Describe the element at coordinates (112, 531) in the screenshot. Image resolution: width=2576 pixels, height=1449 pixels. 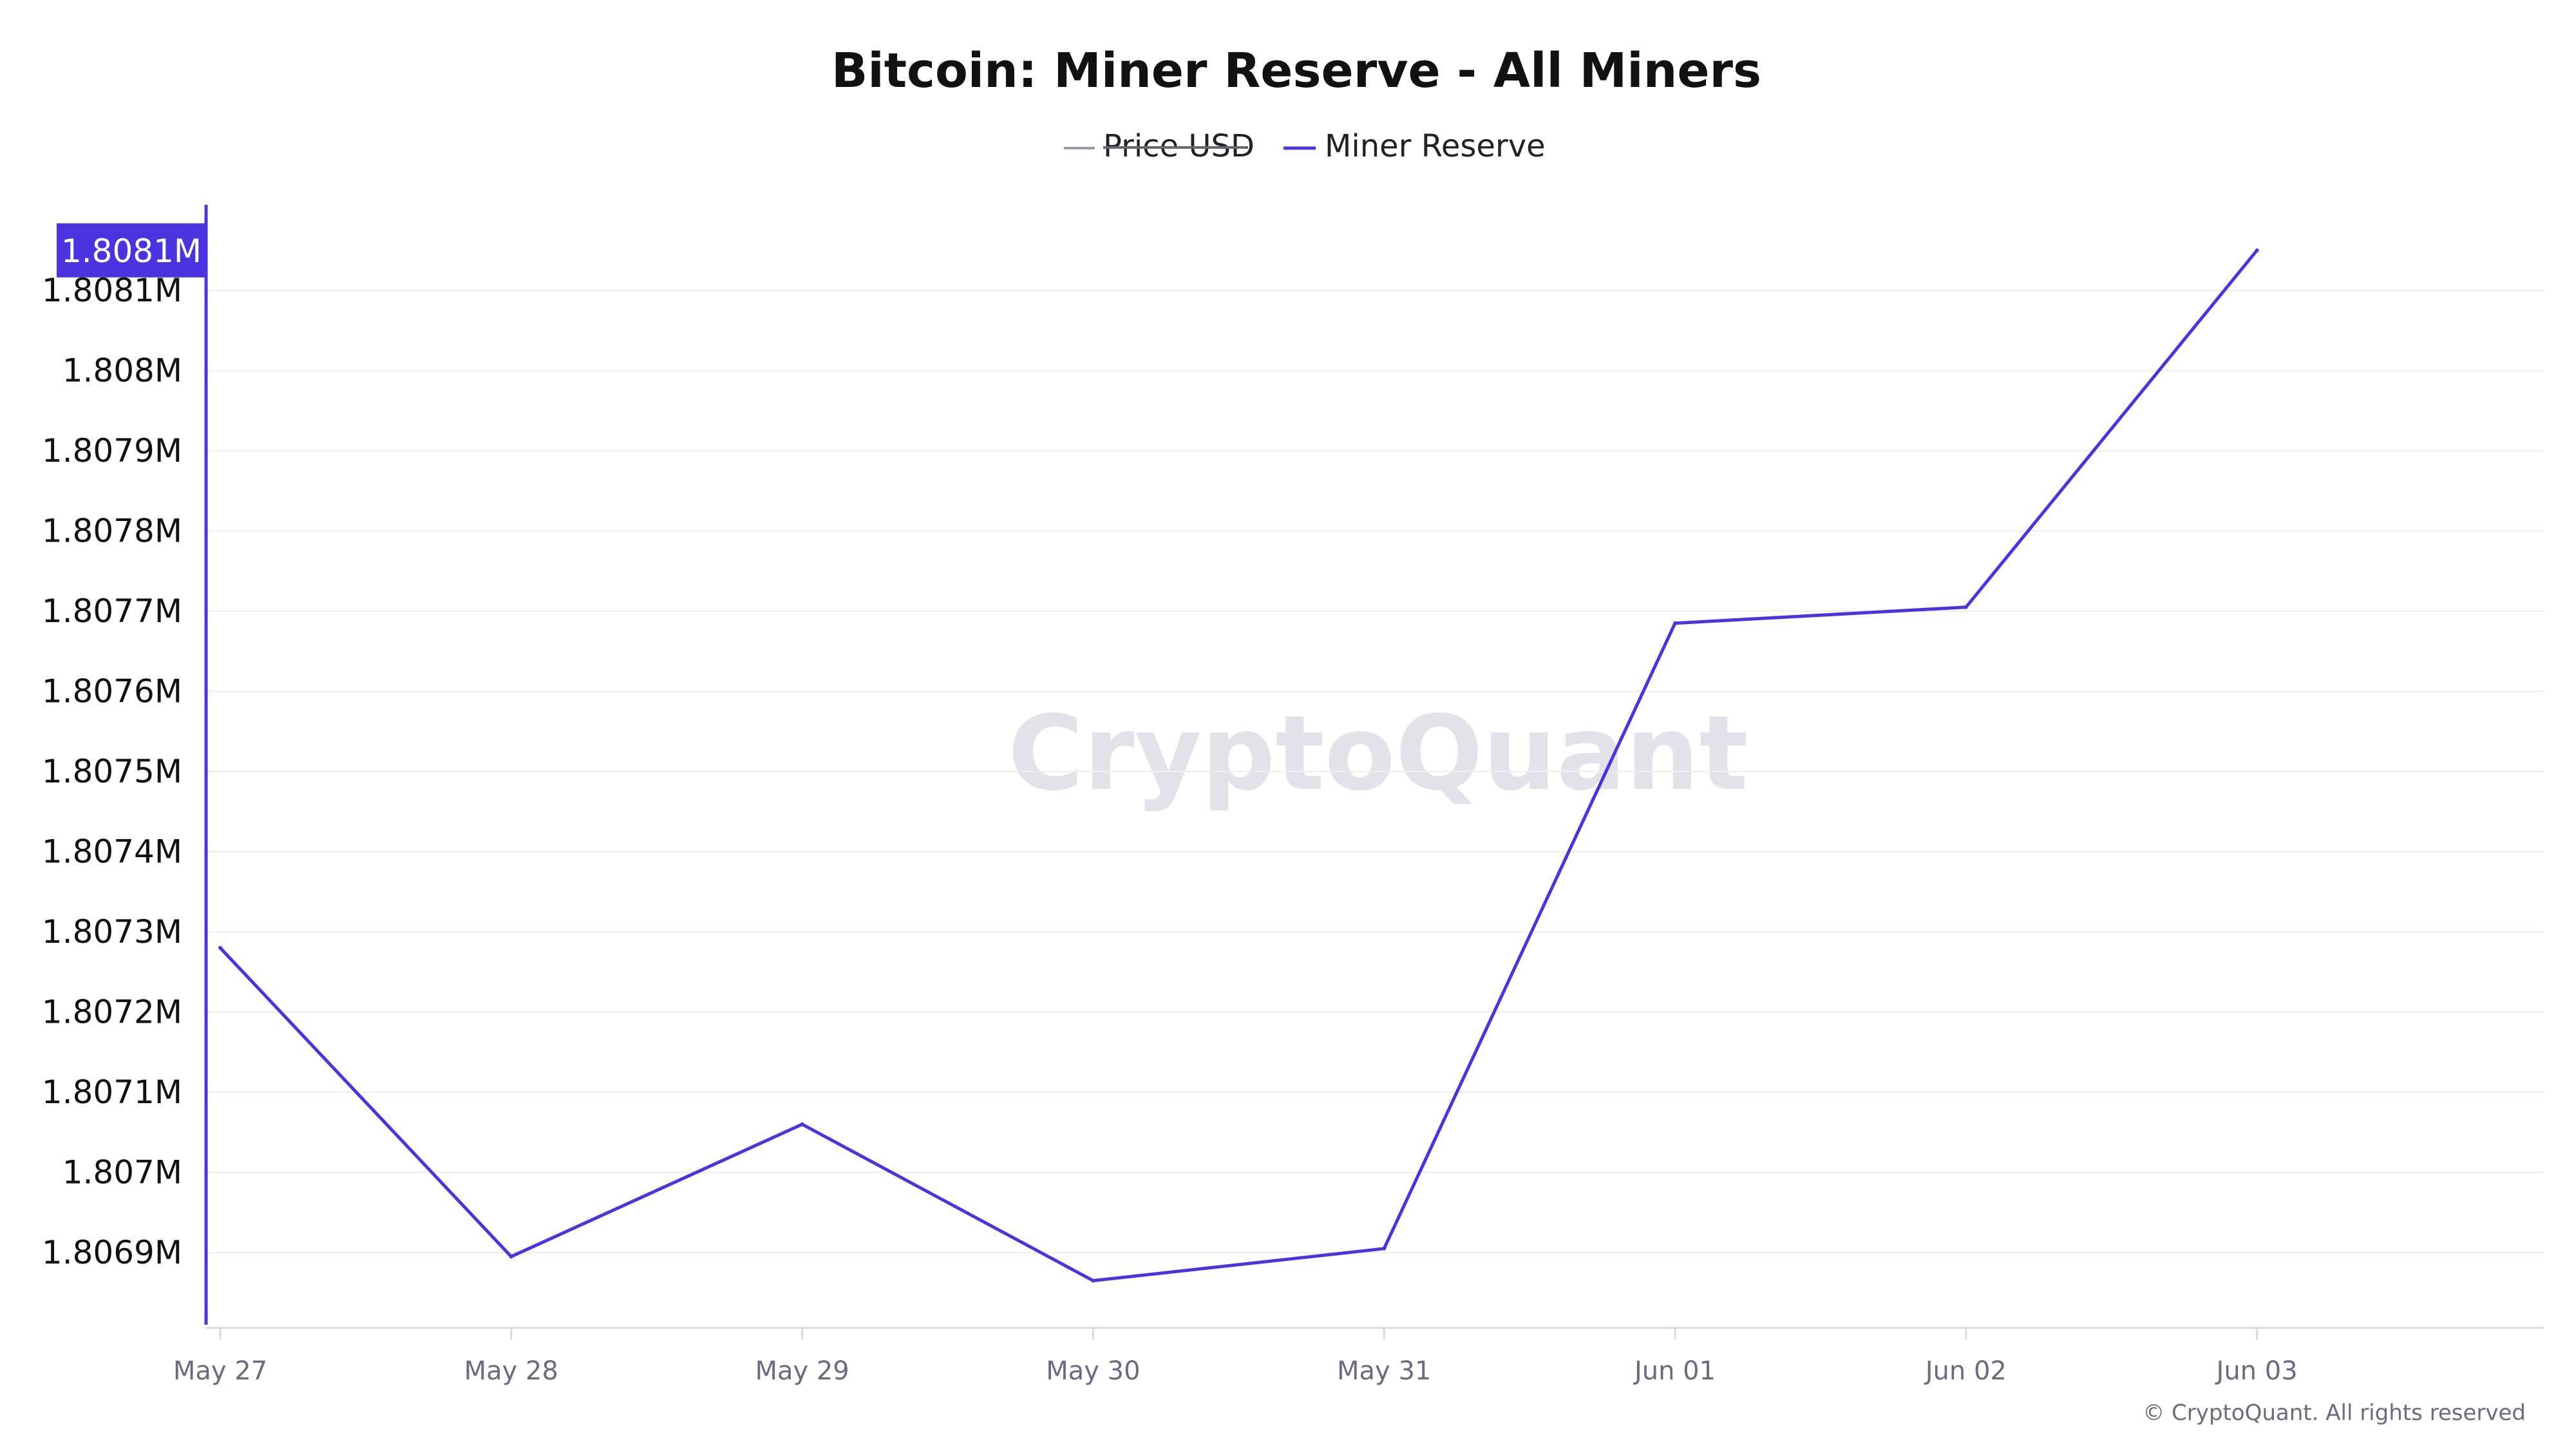
I see `y-tick-label: 1.8078M` at that location.